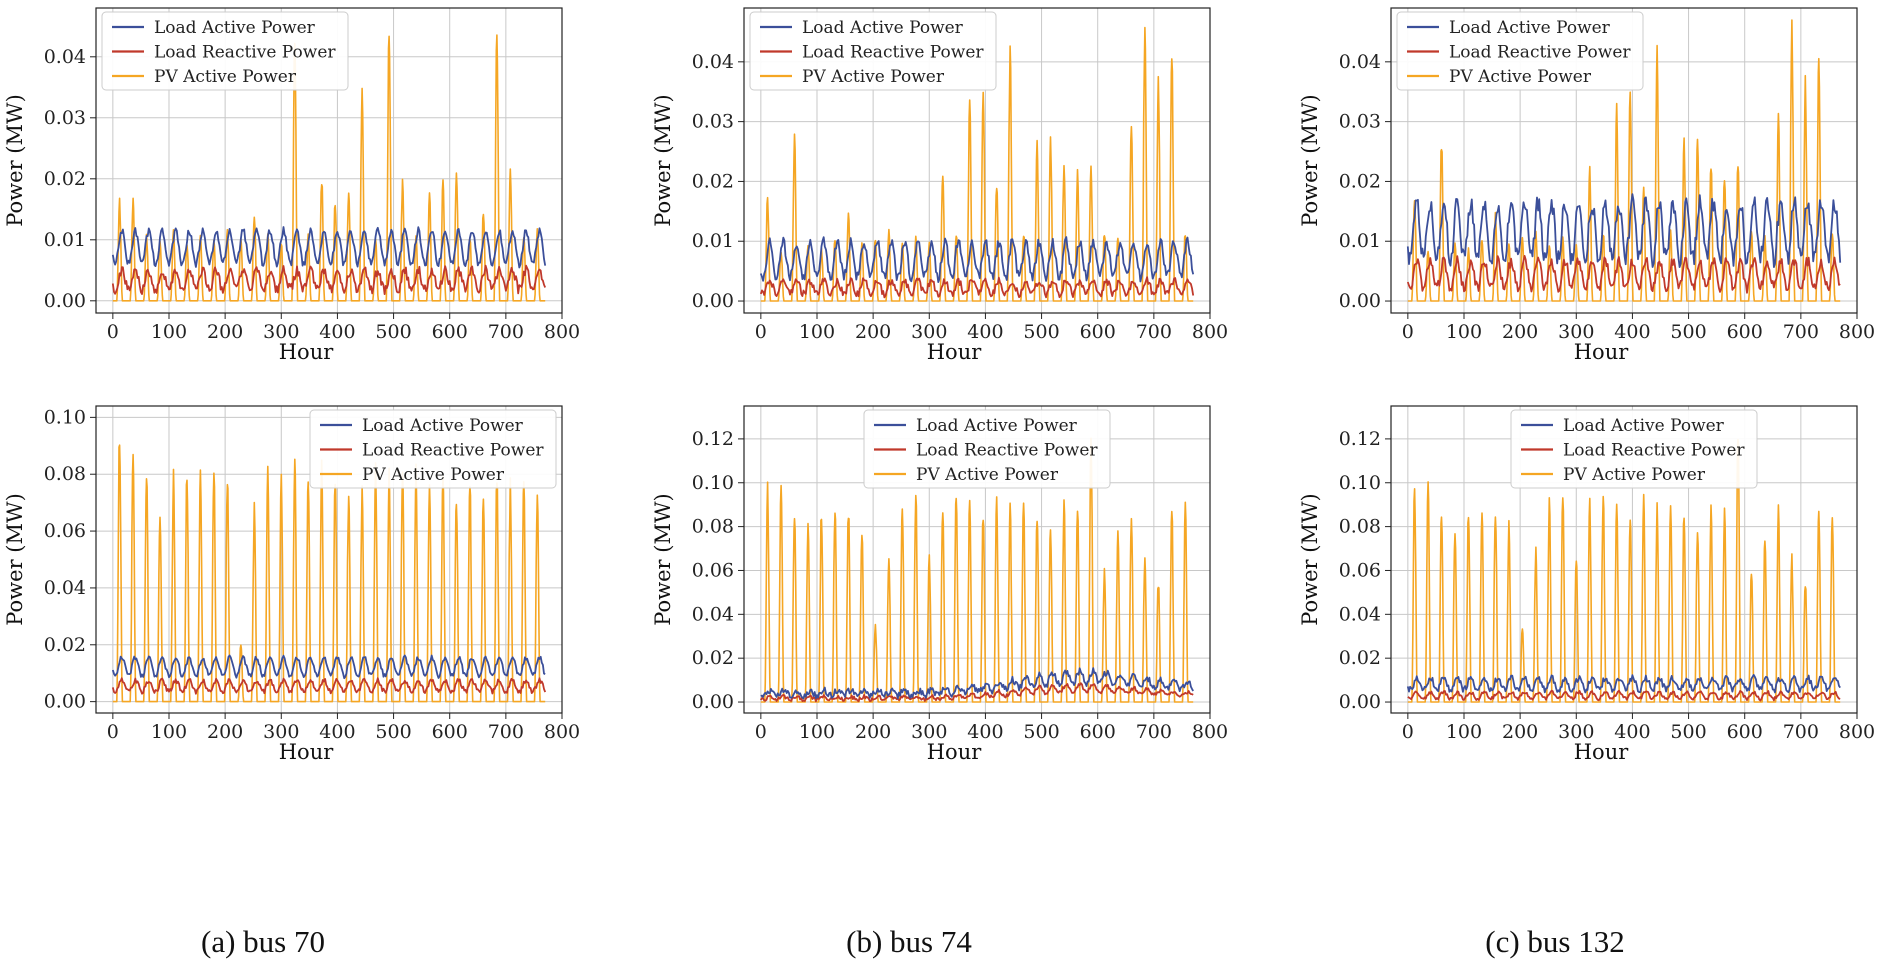 This screenshot has height=969, width=1900. What do you see at coordinates (873, 732) in the screenshot?
I see `x-tick-label: 200` at bounding box center [873, 732].